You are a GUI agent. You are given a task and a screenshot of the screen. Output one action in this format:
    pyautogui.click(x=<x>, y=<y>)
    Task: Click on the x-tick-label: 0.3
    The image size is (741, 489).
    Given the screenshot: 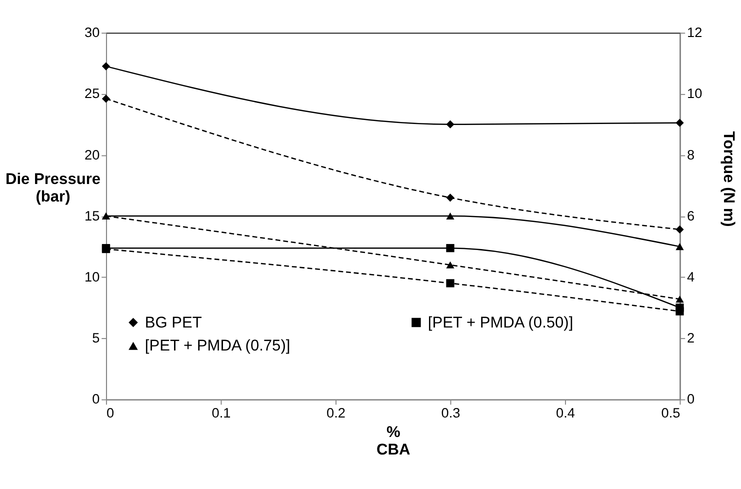 What is the action you would take?
    pyautogui.click(x=450, y=412)
    